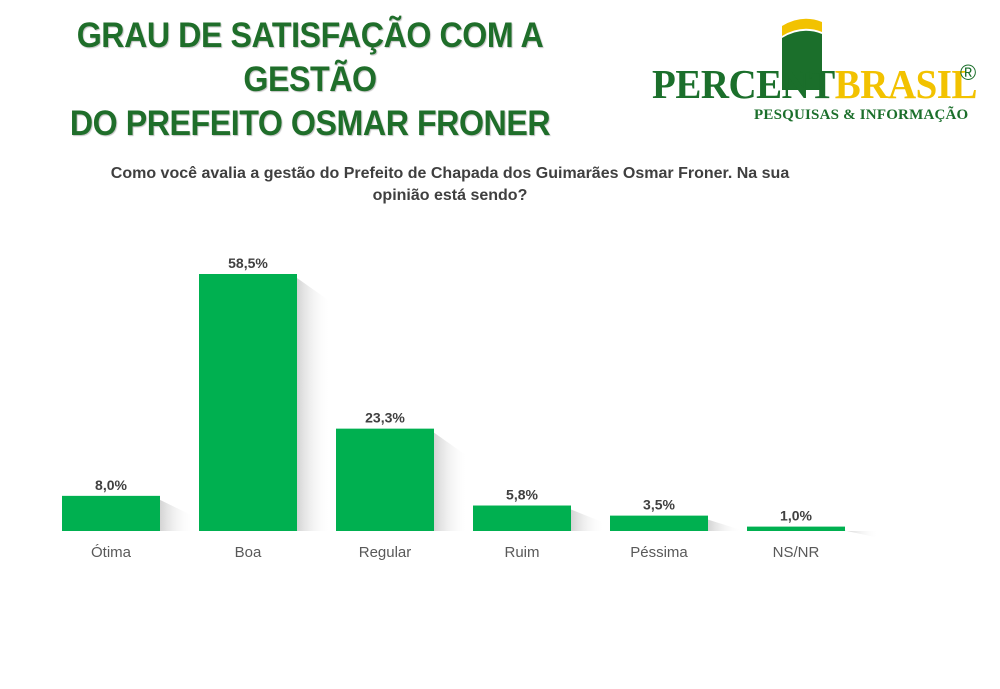 The width and height of the screenshot is (1000, 689). I want to click on logo-registered-mark: ®, so click(968, 72).